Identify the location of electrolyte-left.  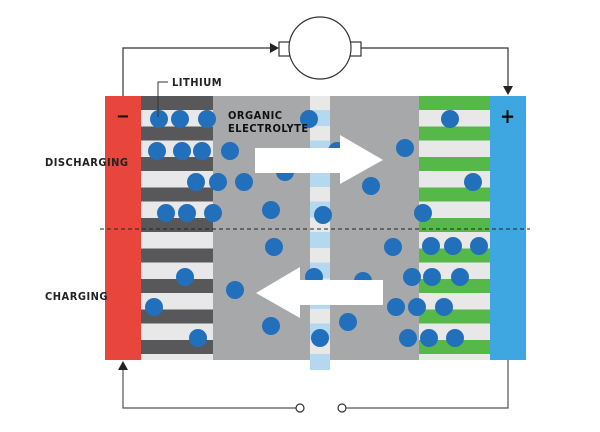
(261, 228).